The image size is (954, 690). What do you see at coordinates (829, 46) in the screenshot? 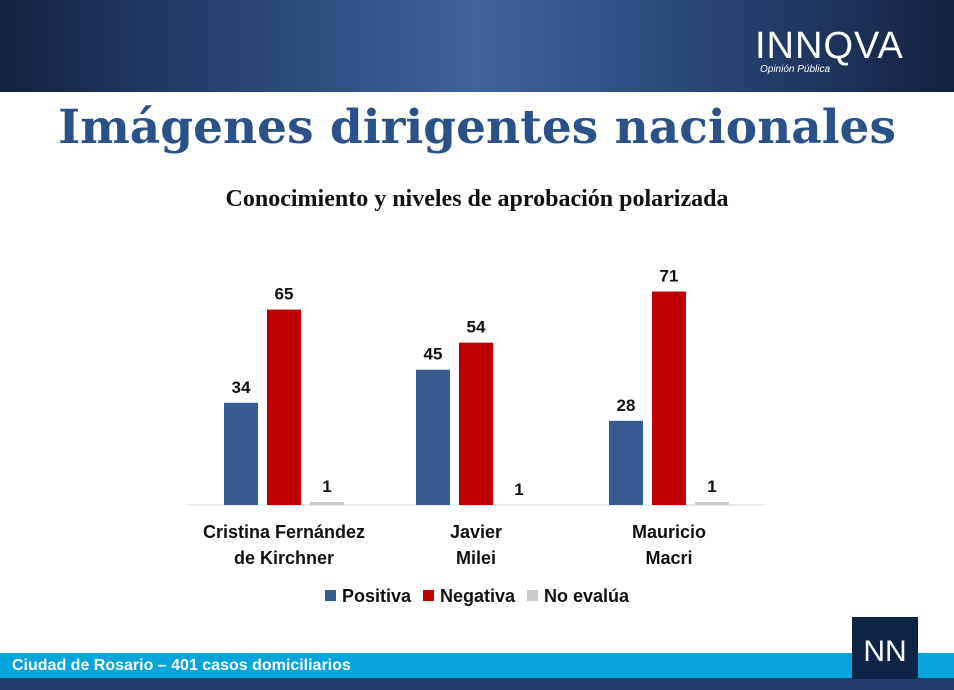
I see `logo-text: INNQVA` at bounding box center [829, 46].